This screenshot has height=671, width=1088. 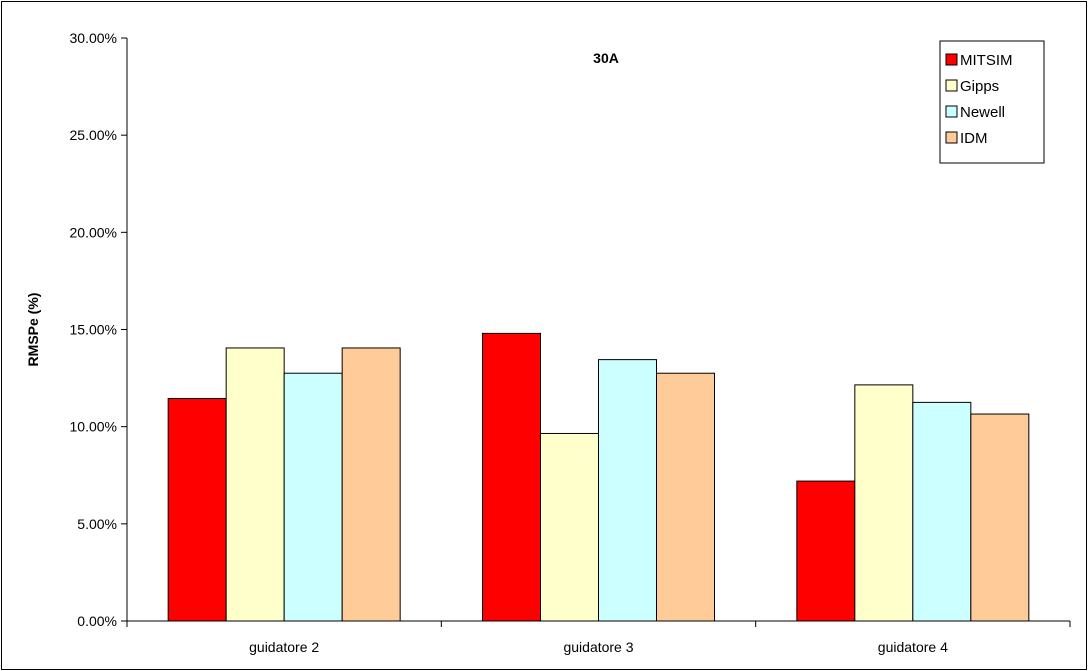 I want to click on y-axis-label: RMSPe (%), so click(x=33, y=330).